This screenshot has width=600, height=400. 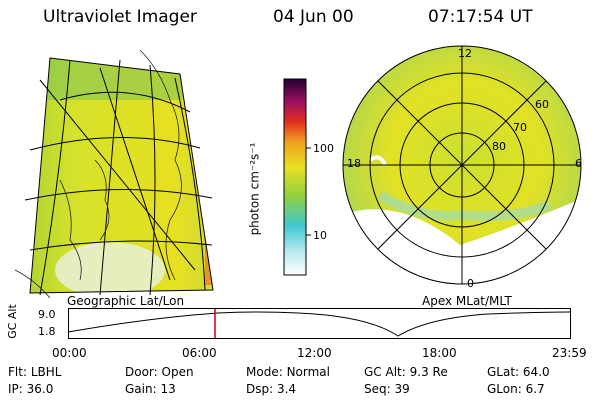 I want to click on lat-label-80: 80, so click(x=499, y=146).